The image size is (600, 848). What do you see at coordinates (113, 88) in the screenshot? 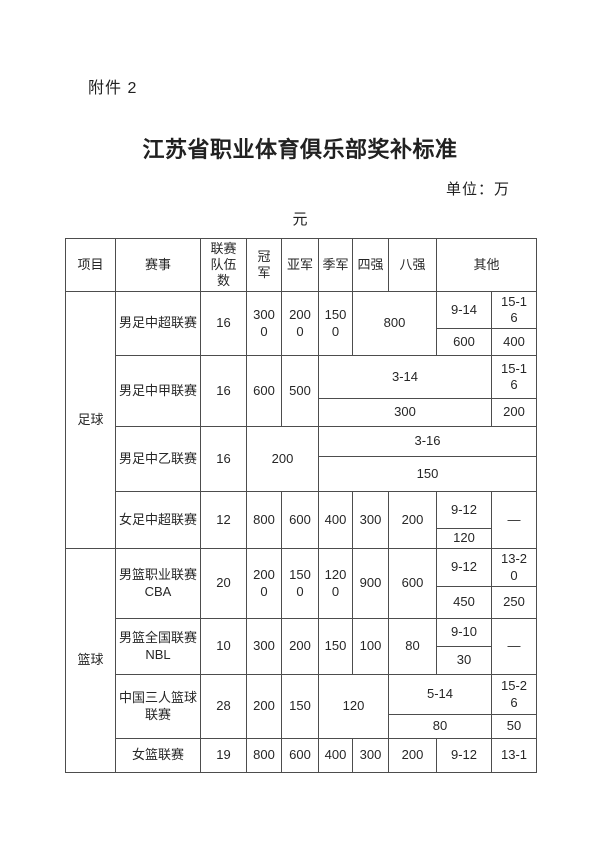
I see `attachment-label: 附件 2` at bounding box center [113, 88].